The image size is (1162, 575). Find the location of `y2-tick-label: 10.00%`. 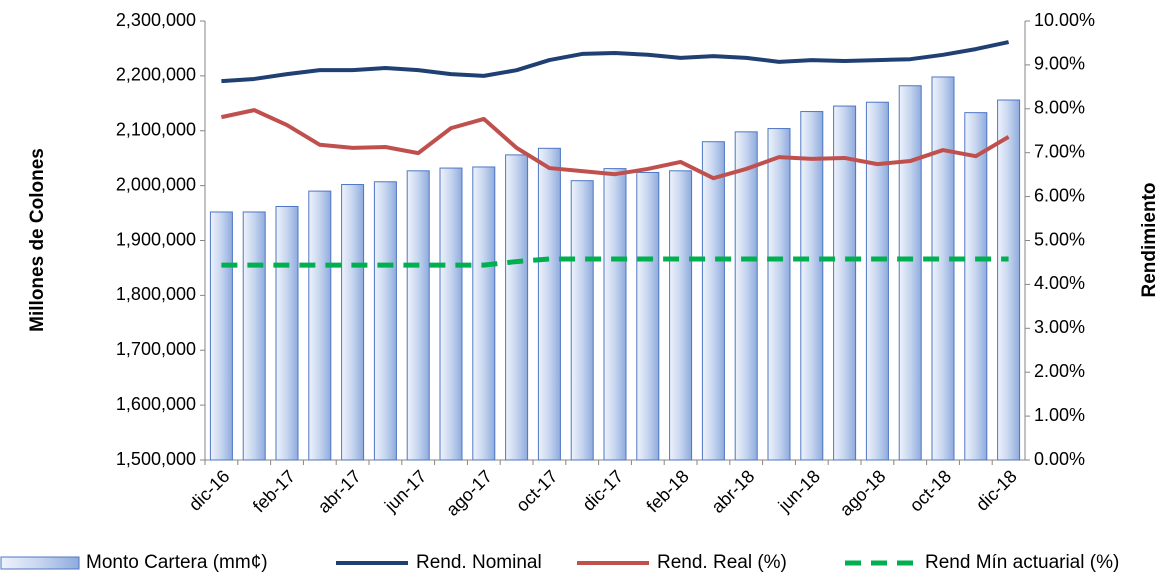

y2-tick-label: 10.00% is located at coordinates (1064, 20).